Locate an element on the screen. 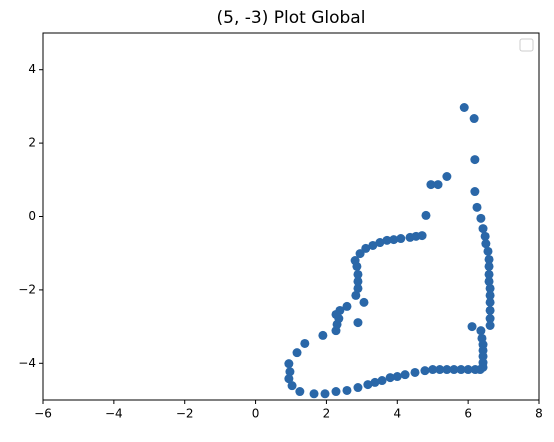 This screenshot has width=554, height=442. y-tick-label: 2 is located at coordinates (32, 143).